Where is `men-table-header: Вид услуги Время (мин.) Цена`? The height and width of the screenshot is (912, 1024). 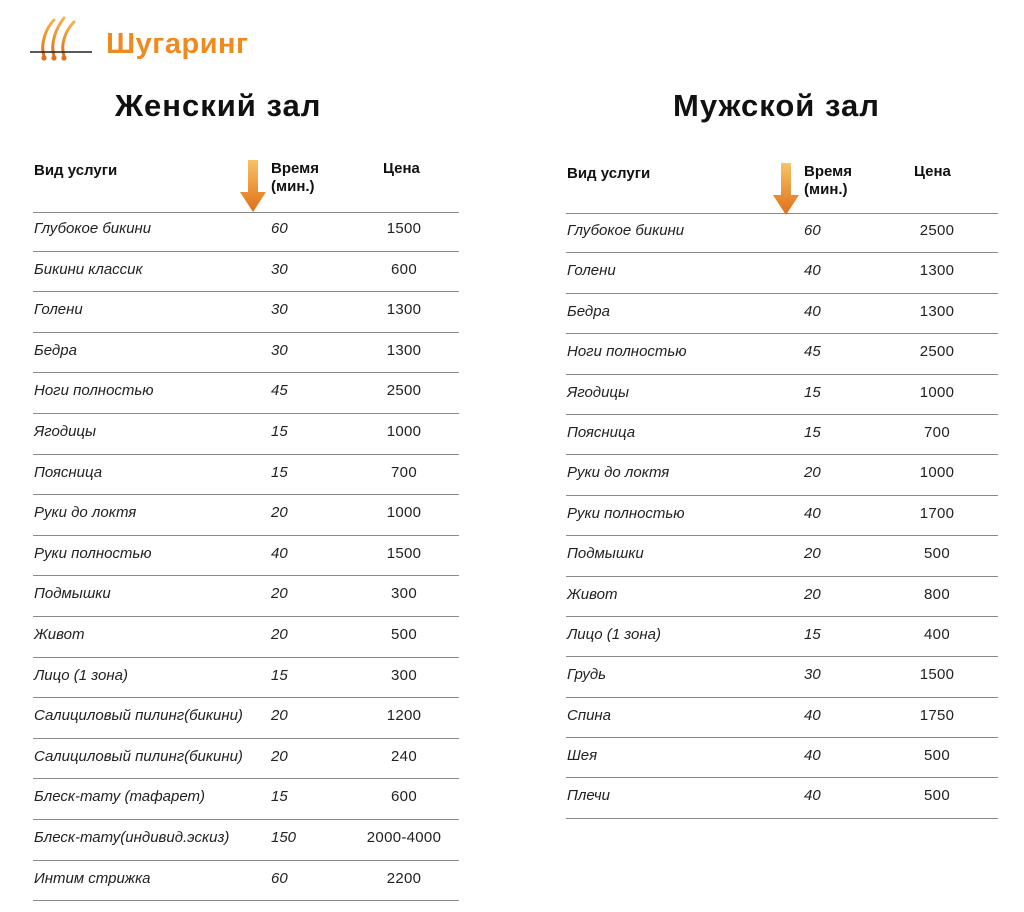 men-table-header: Вид услуги Время (мин.) Цена is located at coordinates (782, 189).